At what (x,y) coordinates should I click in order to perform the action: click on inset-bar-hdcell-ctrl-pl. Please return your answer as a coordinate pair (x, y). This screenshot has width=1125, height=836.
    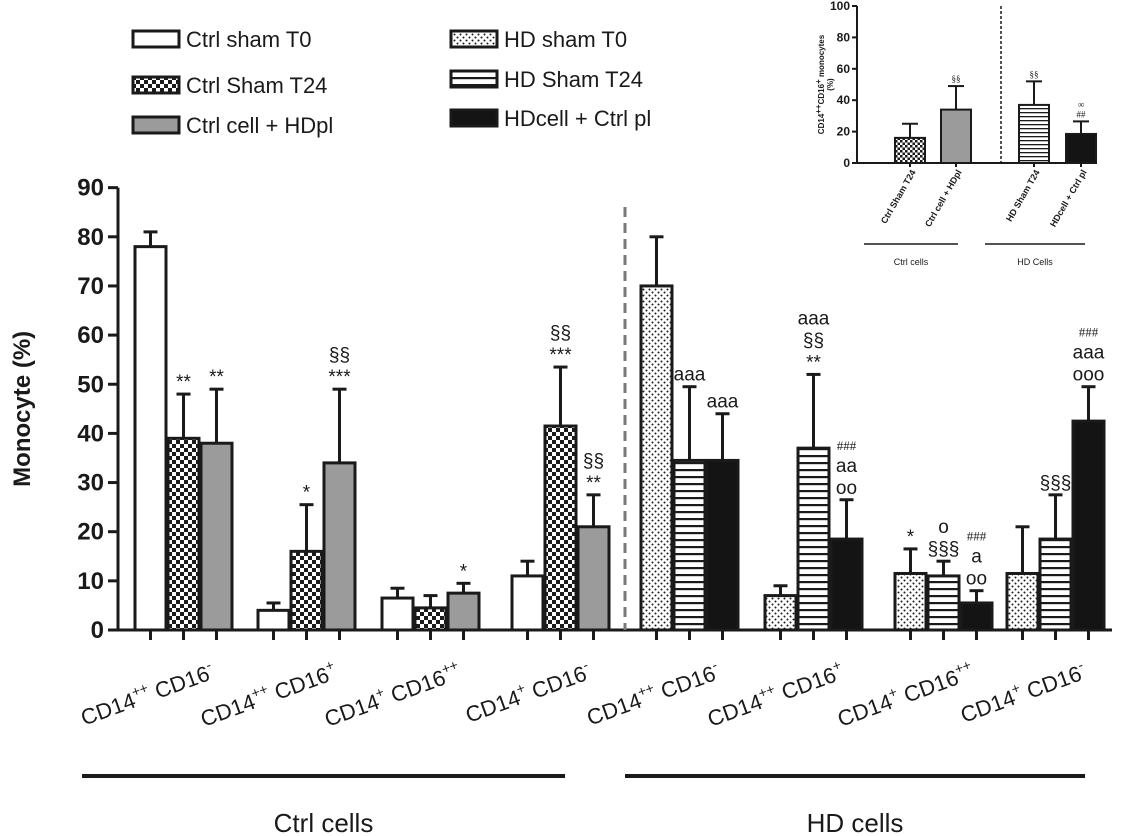
    Looking at the image, I should click on (1081, 148).